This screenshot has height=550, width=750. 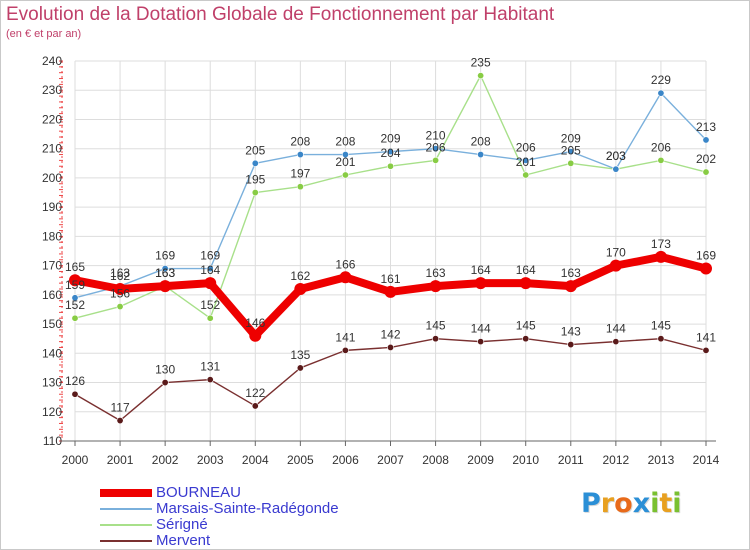 What do you see at coordinates (390, 334) in the screenshot?
I see `data-label: 142` at bounding box center [390, 334].